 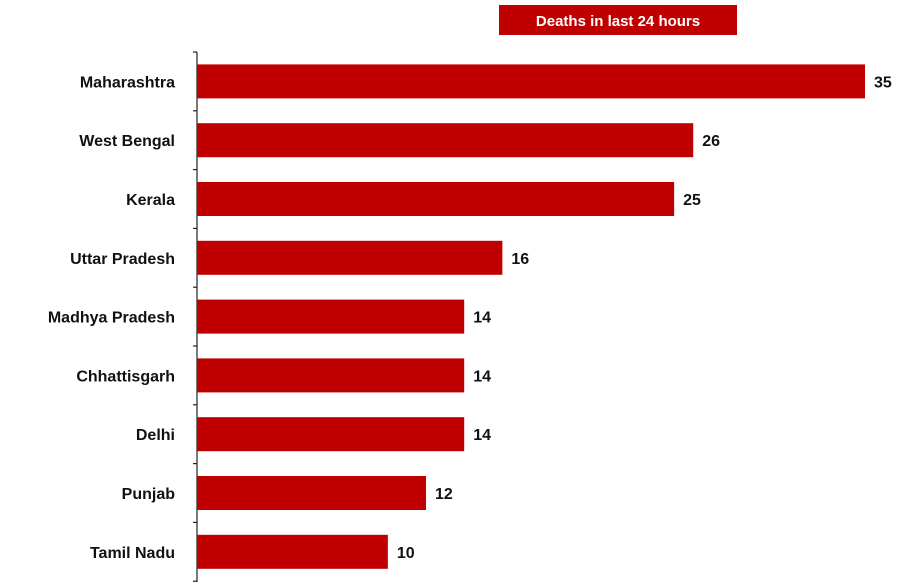 What do you see at coordinates (125, 376) in the screenshot?
I see `category-label: Chhattisgarh` at bounding box center [125, 376].